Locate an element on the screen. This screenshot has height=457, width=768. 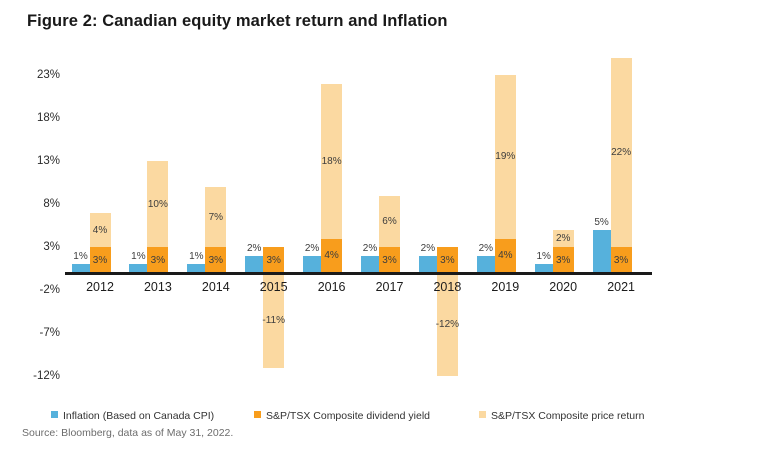
bar-dividend-yield-2019 is located at coordinates (505, 255).